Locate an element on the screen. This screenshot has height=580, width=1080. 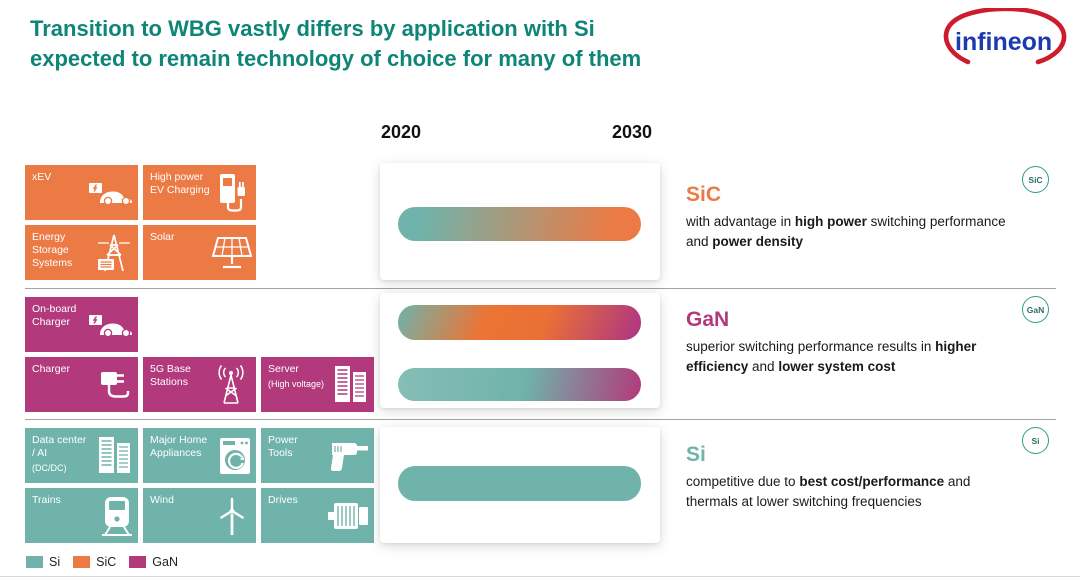
antenna-icon is located at coordinates (231, 384).